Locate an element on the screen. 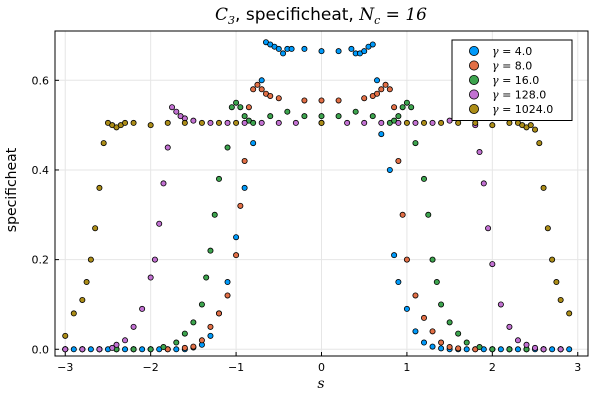  title-prefix-sub: 3 is located at coordinates (231, 20).